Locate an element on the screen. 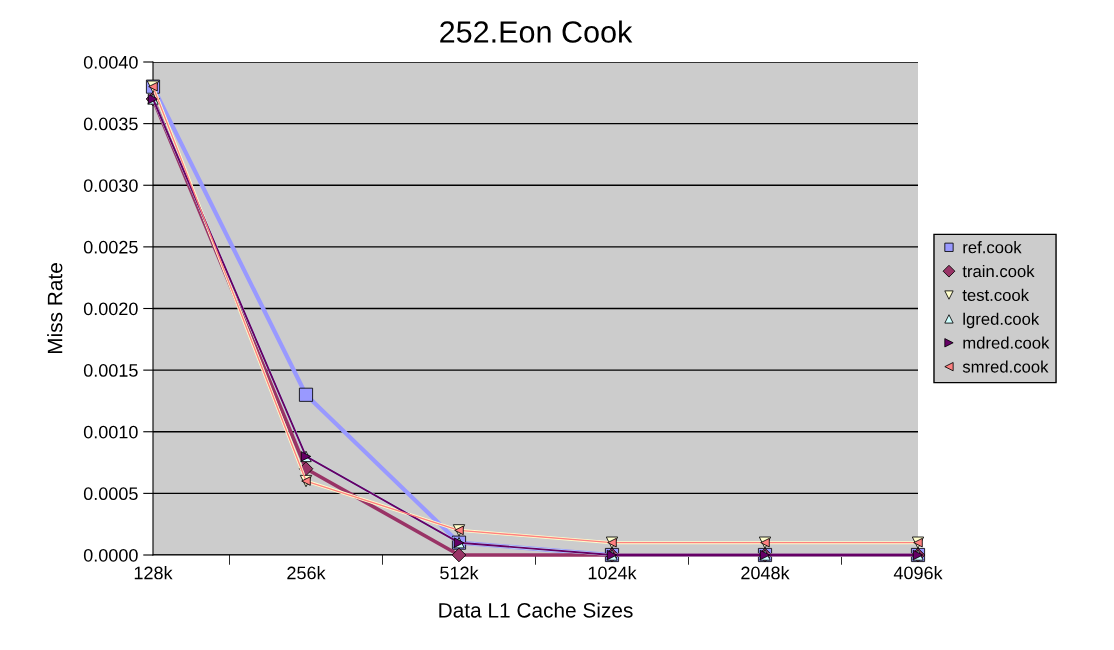 This screenshot has height=650, width=1114. legend-label: lgred.cook is located at coordinates (1001, 320).